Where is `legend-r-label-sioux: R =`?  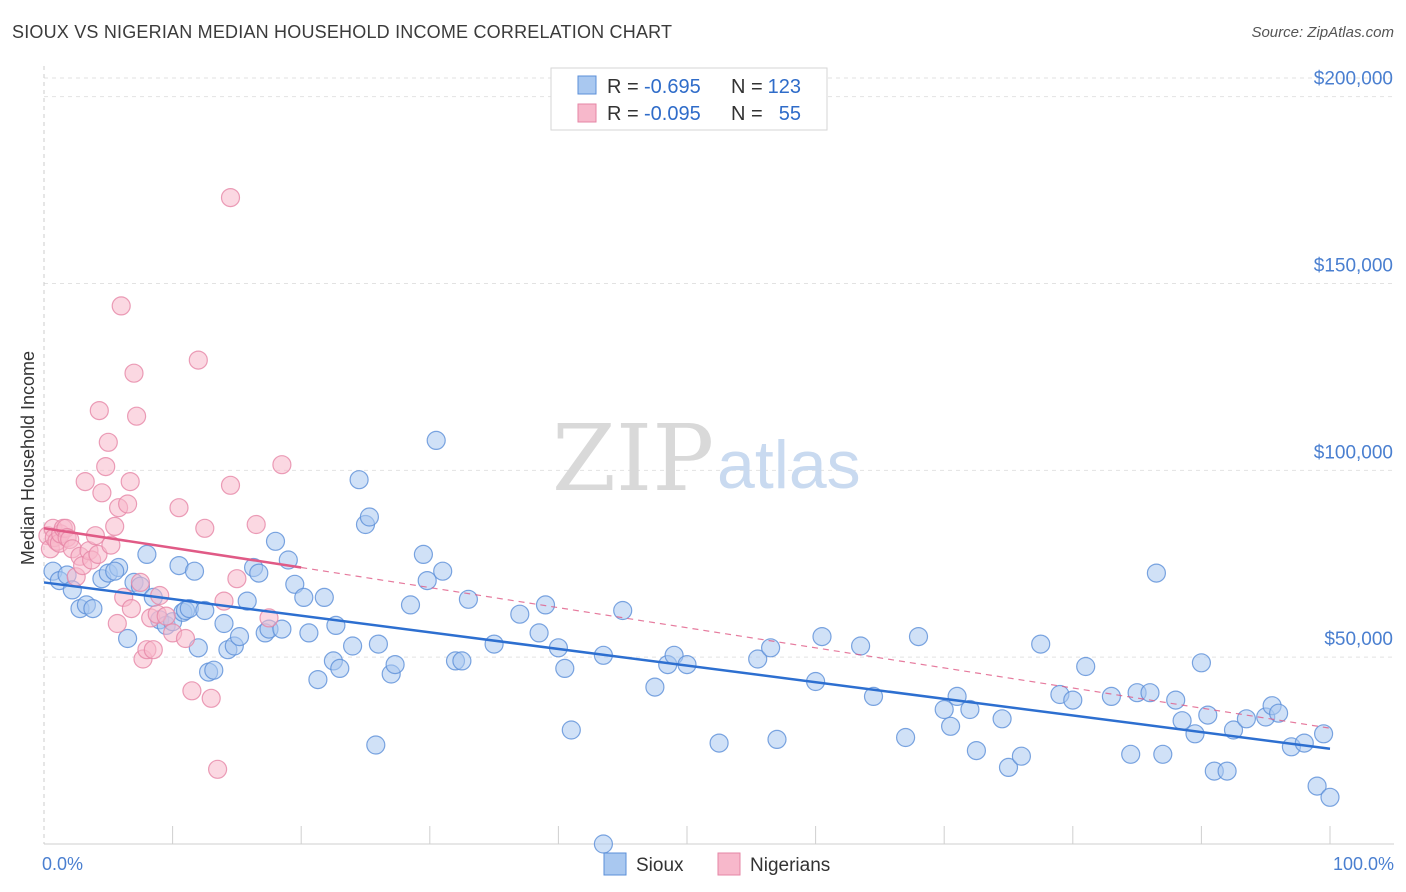
legend-r-label-sioux: R = is located at coordinates (623, 87).